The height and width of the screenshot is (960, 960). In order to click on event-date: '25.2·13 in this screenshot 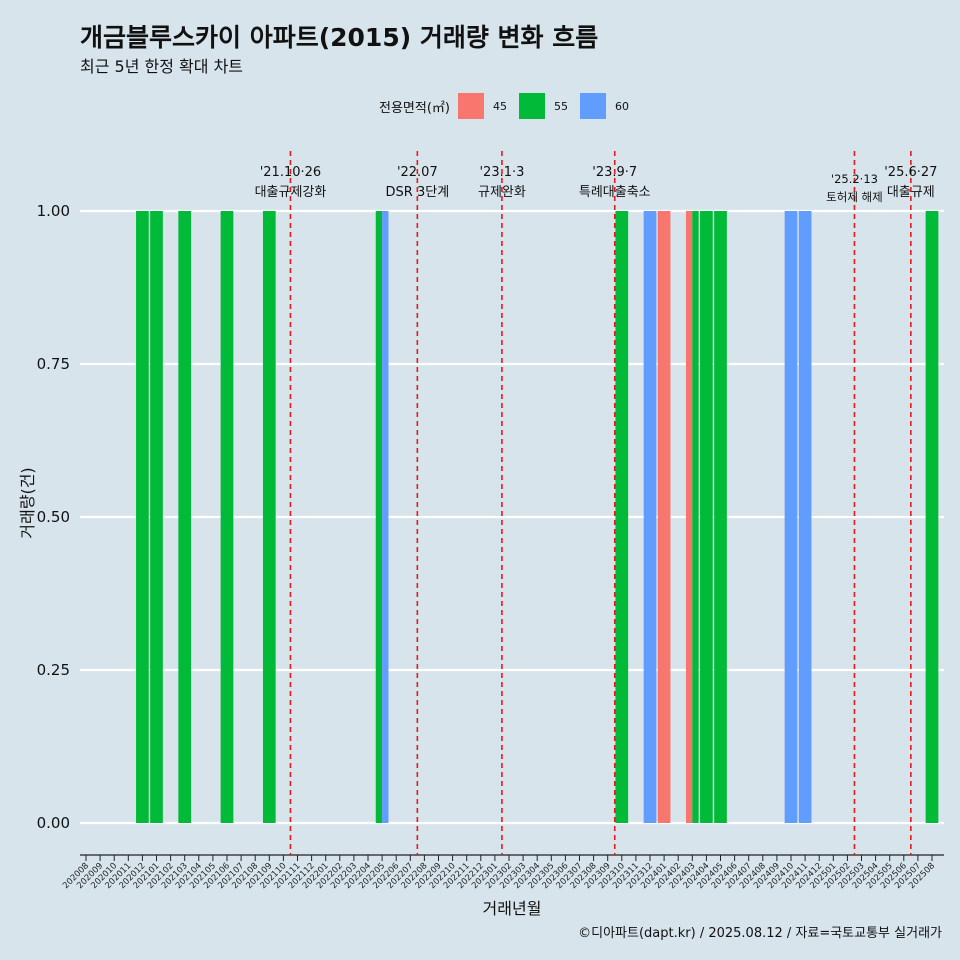, I will do `click(854, 179)`.